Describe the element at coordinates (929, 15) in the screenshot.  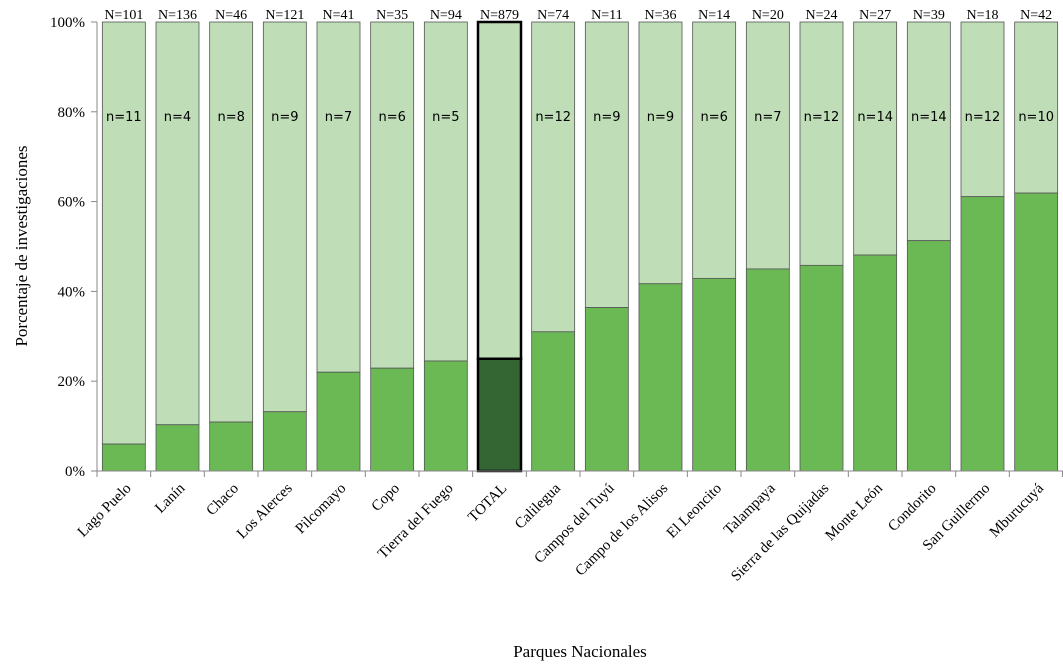
I see `bar-total-label: N=39` at that location.